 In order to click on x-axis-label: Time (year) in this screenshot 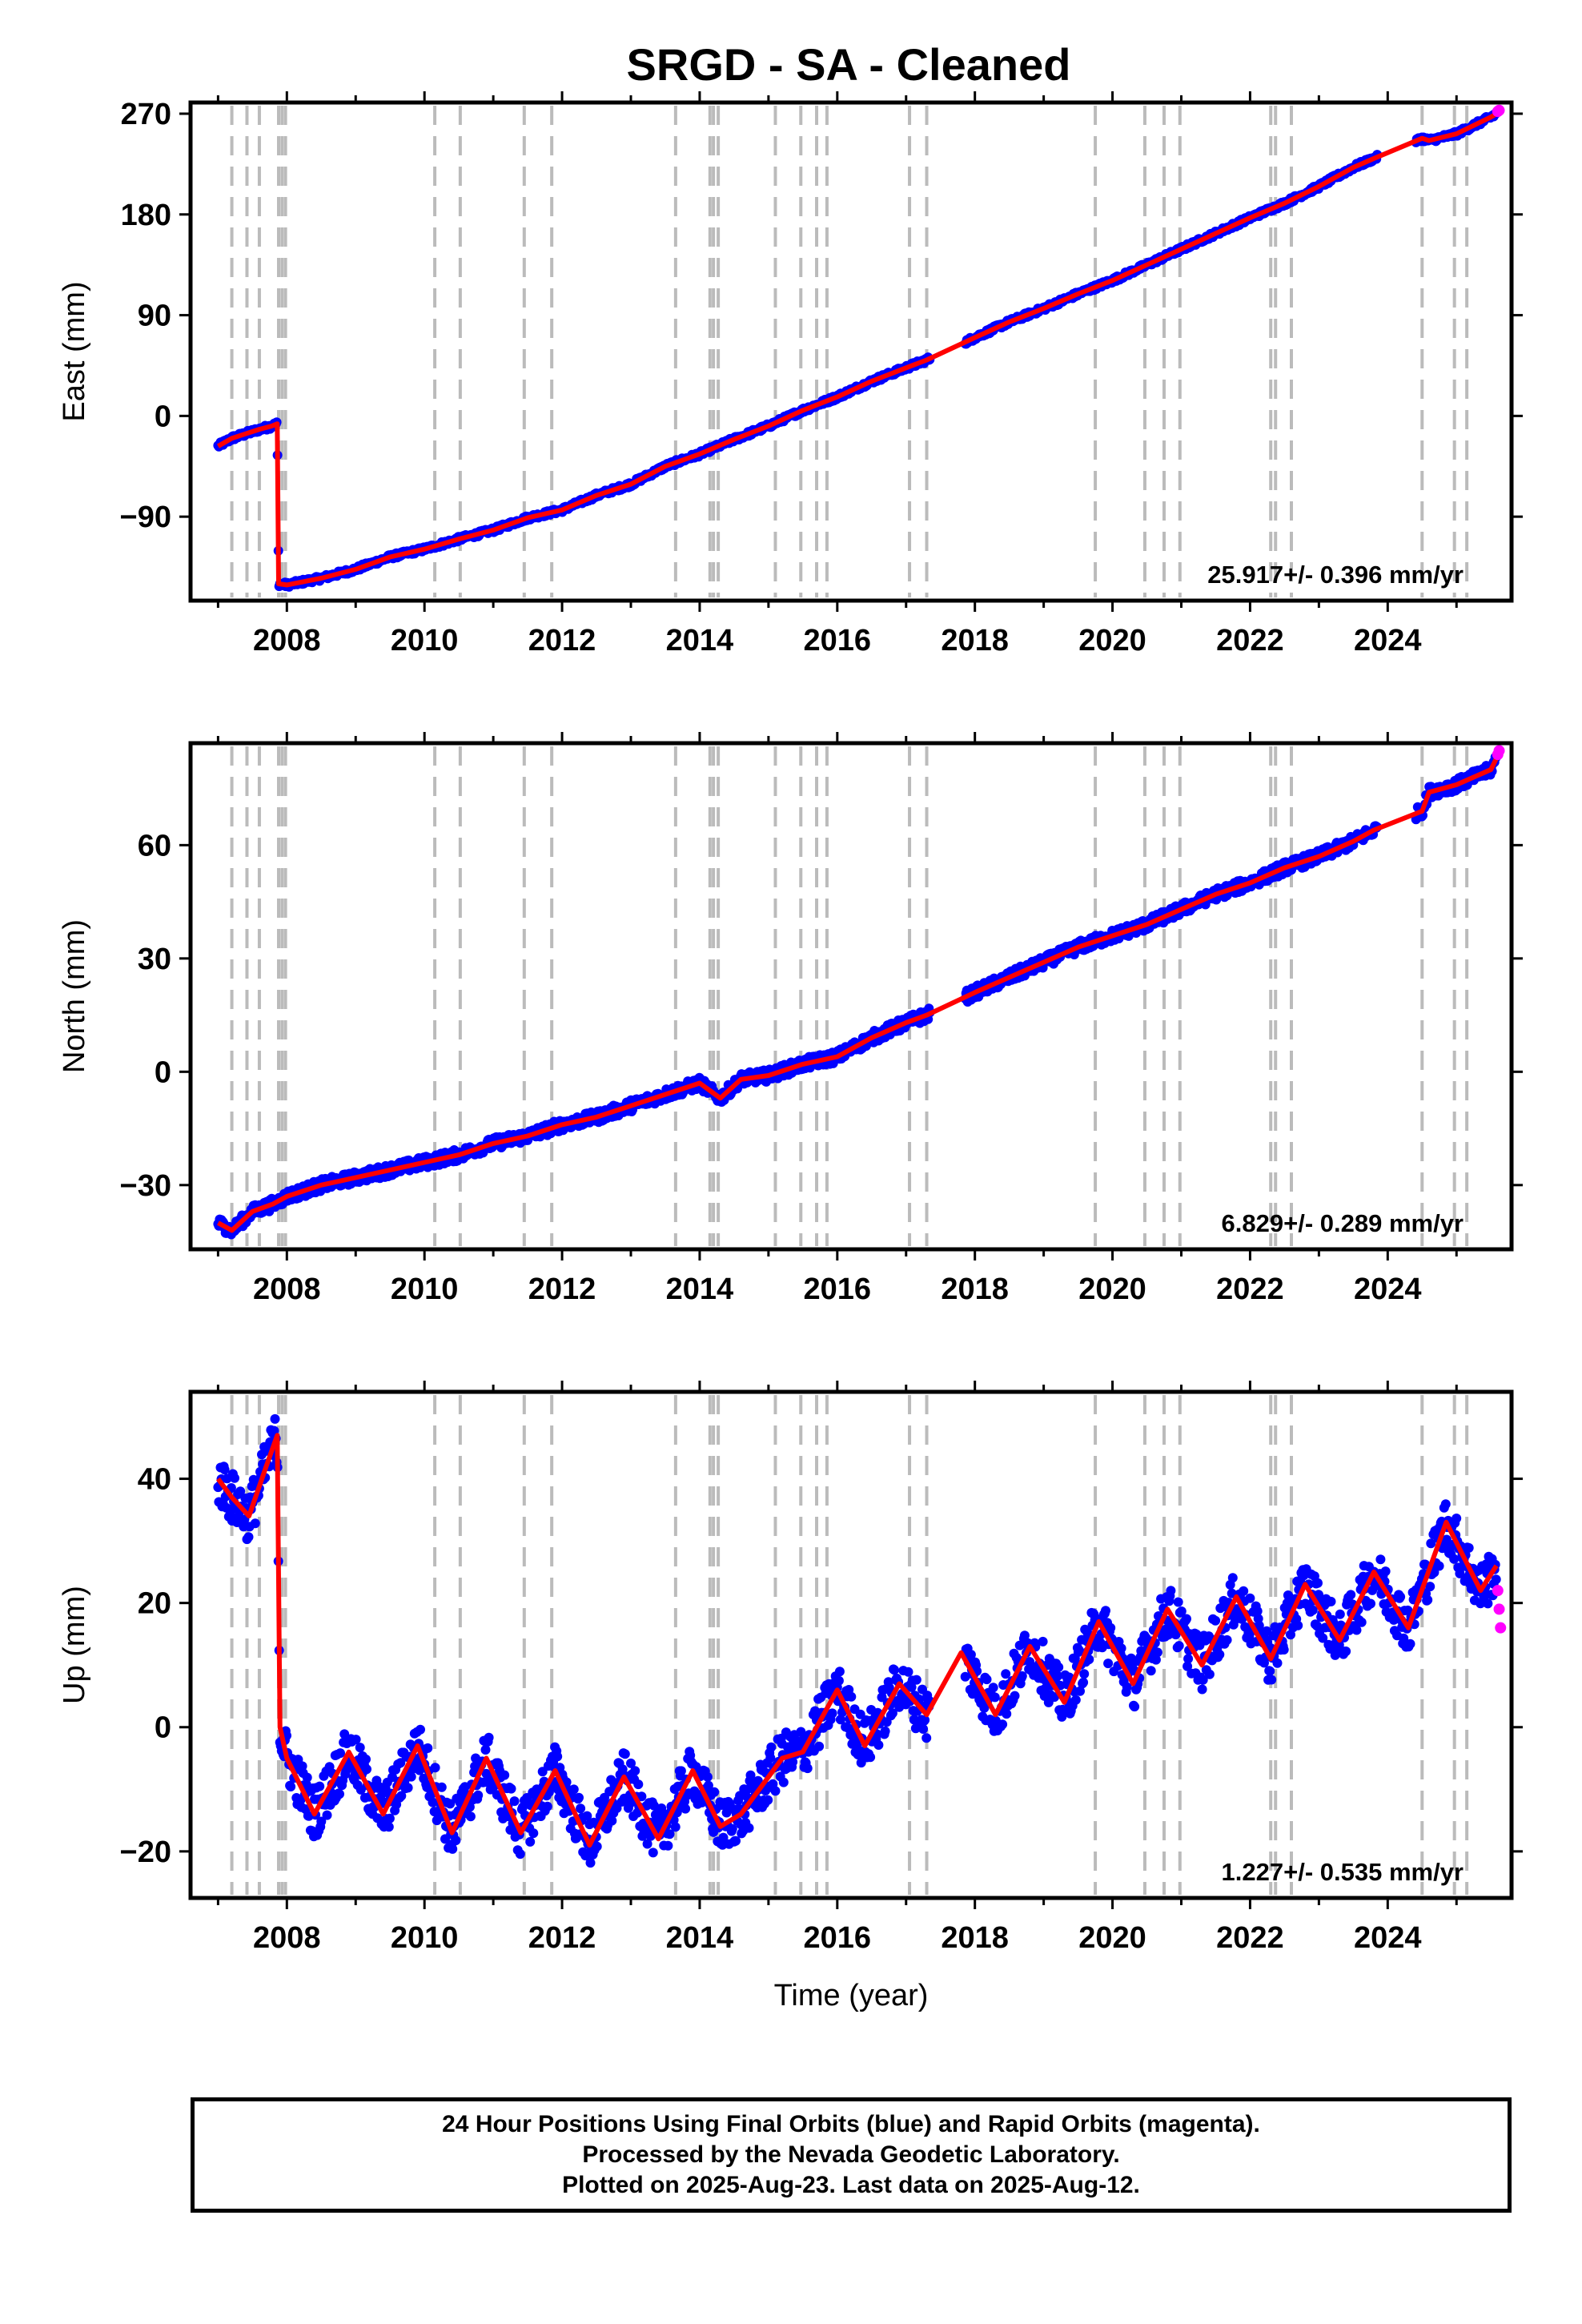, I will do `click(851, 1996)`.